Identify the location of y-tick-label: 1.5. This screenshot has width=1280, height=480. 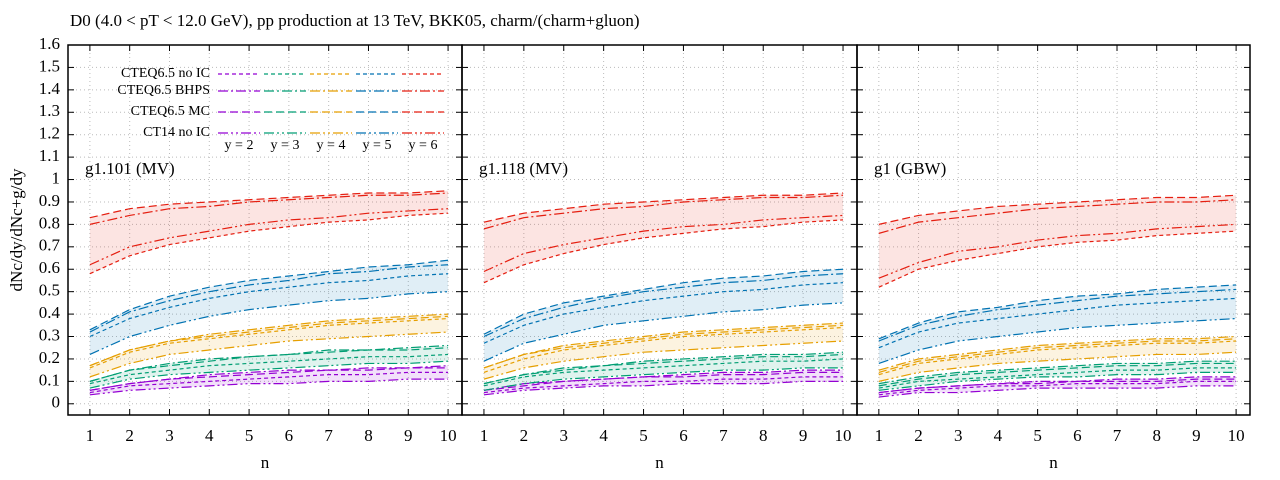
(49, 65).